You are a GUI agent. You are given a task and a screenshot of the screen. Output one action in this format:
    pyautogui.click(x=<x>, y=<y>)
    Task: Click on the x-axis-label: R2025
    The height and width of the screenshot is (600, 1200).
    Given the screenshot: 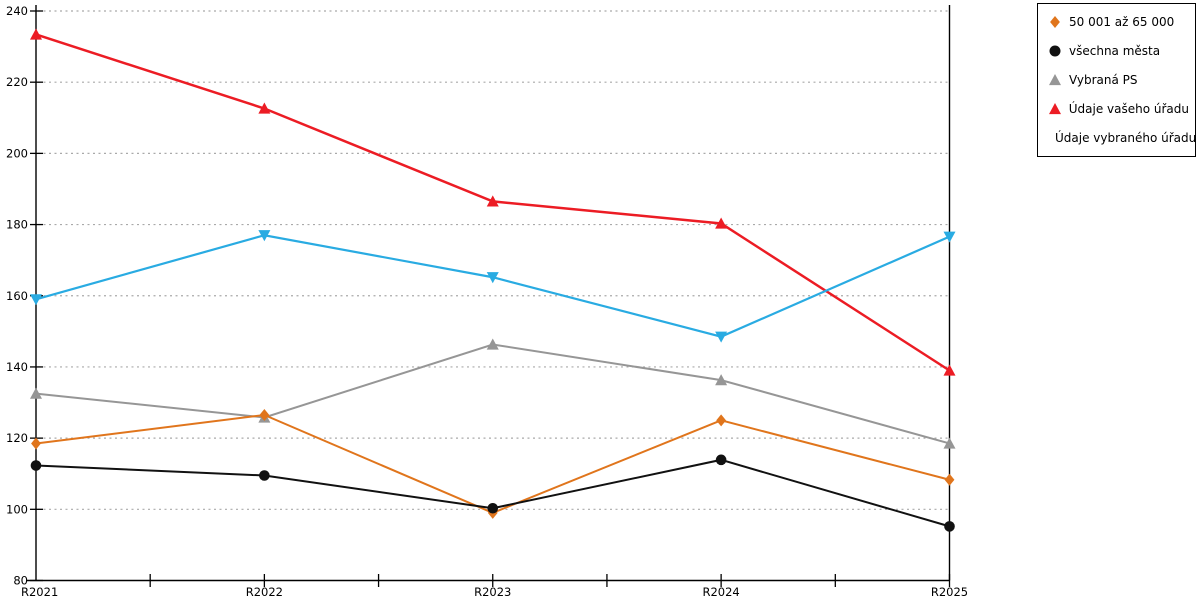 What is the action you would take?
    pyautogui.click(x=949, y=592)
    